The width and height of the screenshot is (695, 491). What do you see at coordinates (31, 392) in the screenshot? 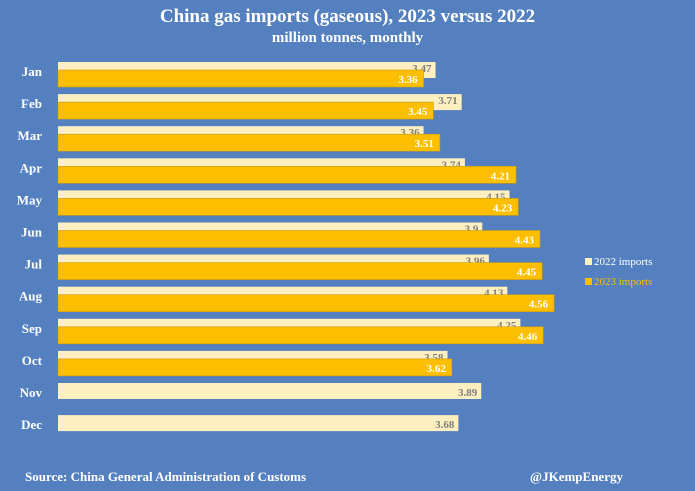
I see `category-label-nov: Nov` at bounding box center [31, 392].